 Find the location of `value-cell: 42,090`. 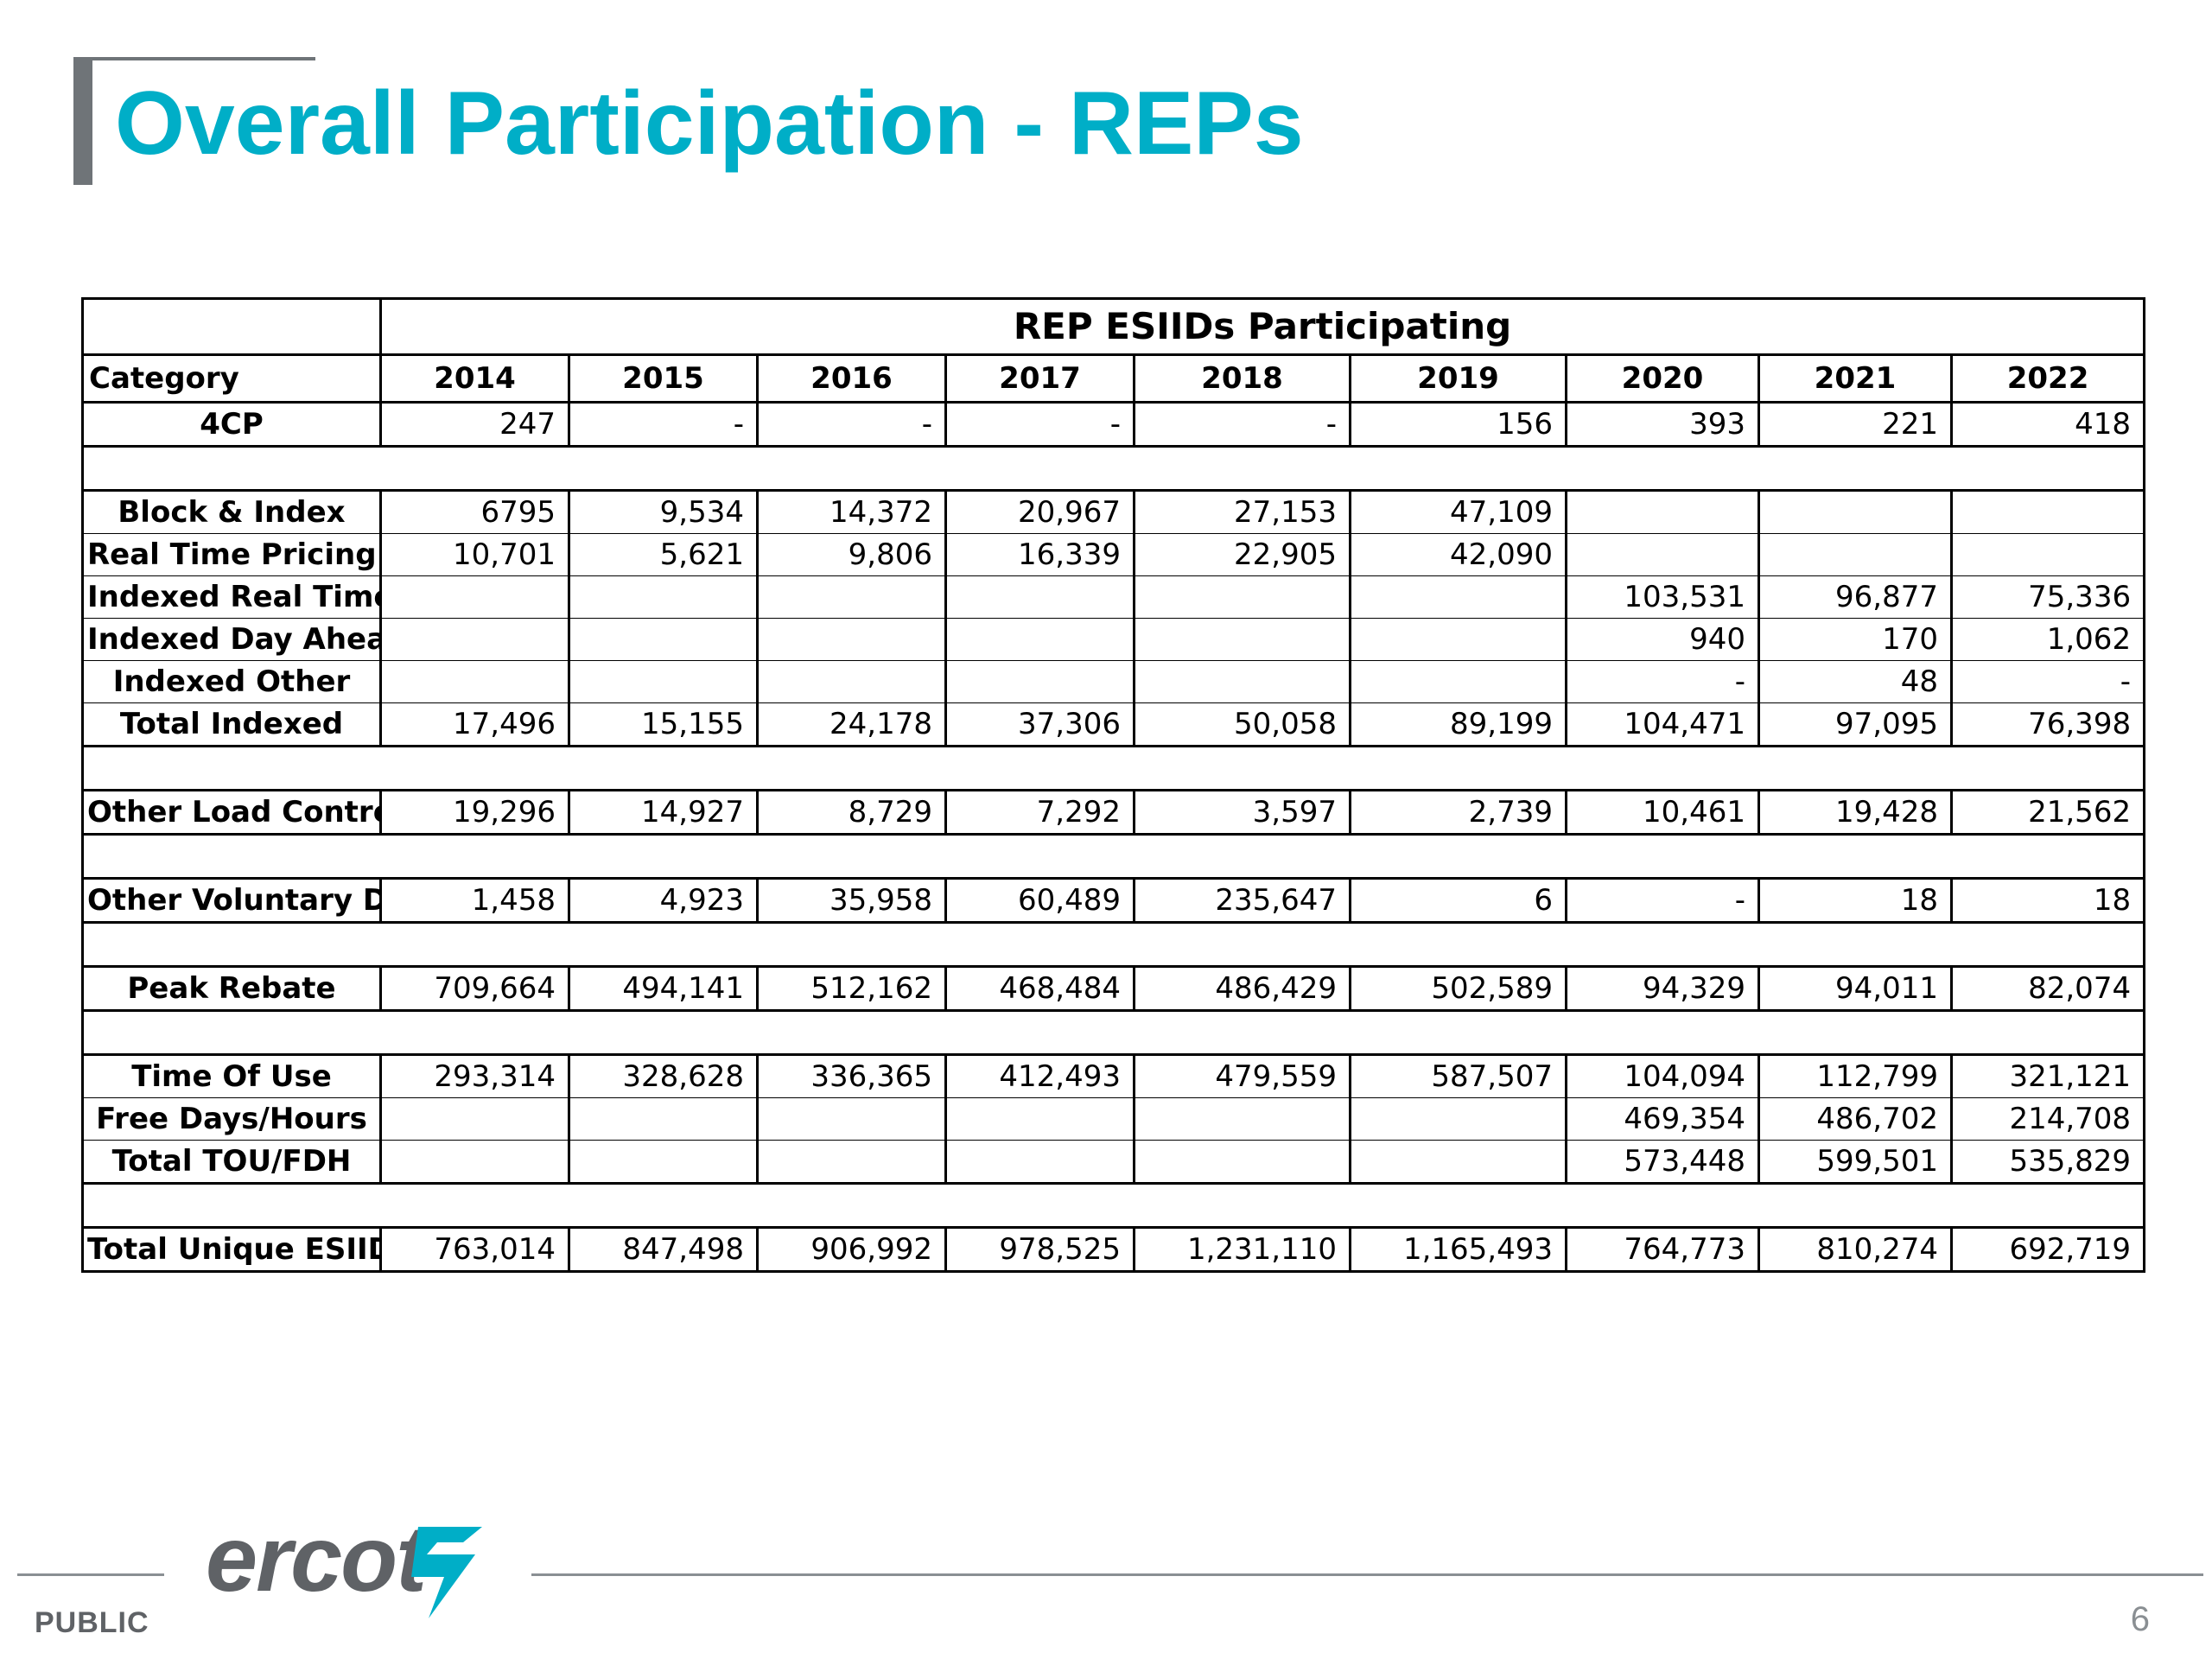

value-cell: 42,090 is located at coordinates (1458, 554).